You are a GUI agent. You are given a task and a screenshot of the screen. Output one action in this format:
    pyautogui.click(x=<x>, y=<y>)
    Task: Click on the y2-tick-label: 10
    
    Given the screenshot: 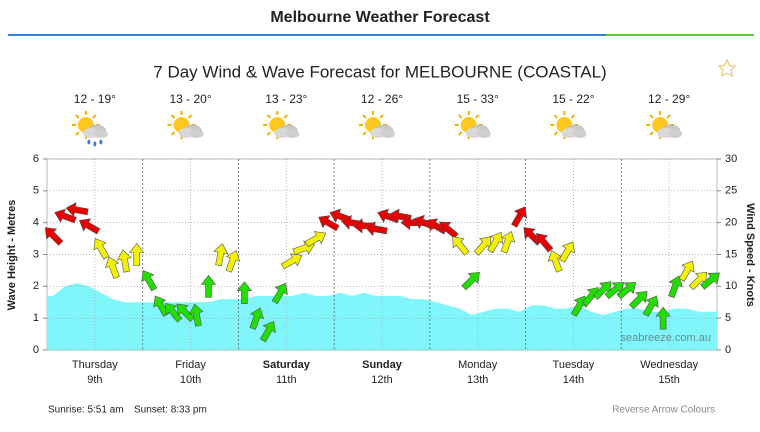 What is the action you would take?
    pyautogui.click(x=731, y=286)
    